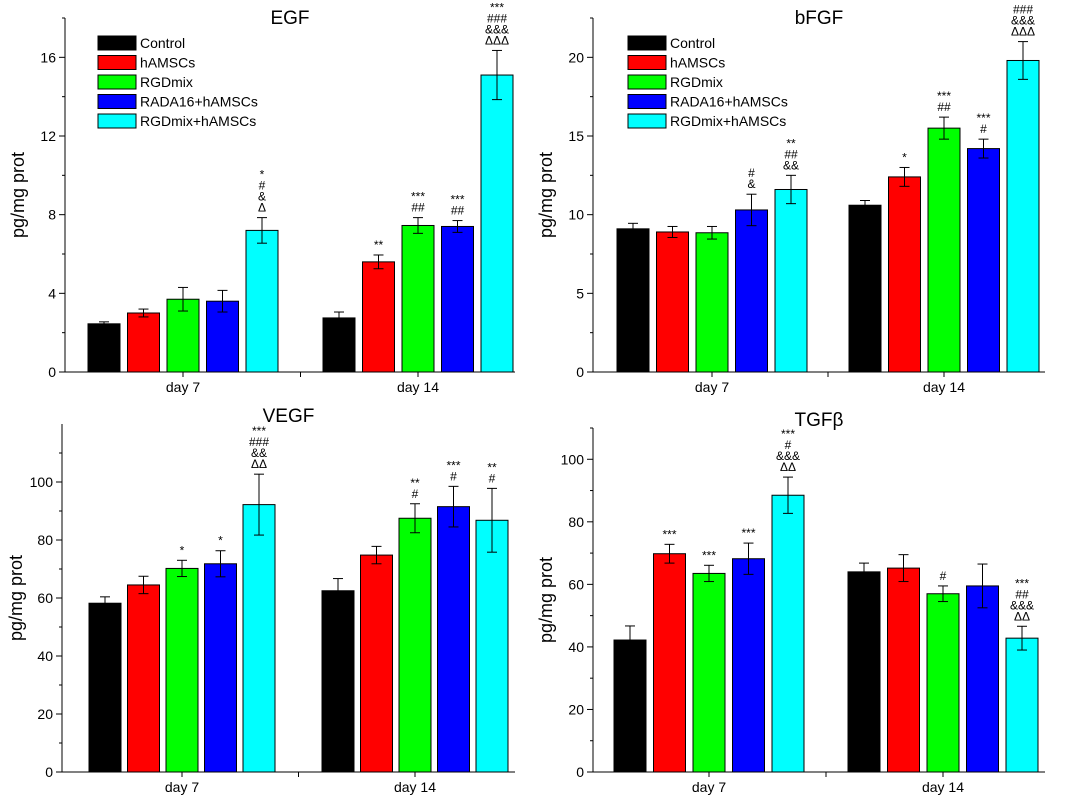 Image resolution: width=1065 pixels, height=803 pixels. I want to click on legend-swatch-rada16-hamscs, so click(117, 101).